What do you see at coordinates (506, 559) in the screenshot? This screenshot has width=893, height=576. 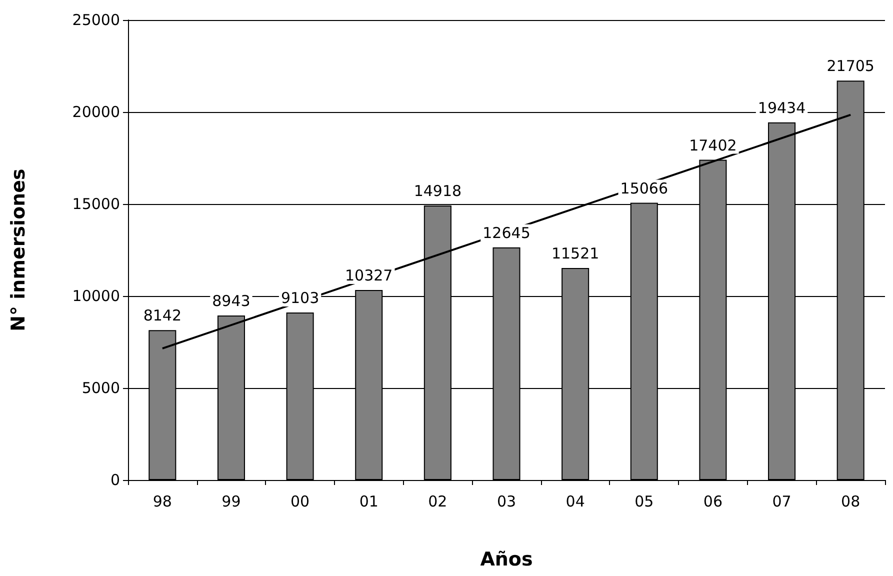 I see `x-axis-title: Años` at bounding box center [506, 559].